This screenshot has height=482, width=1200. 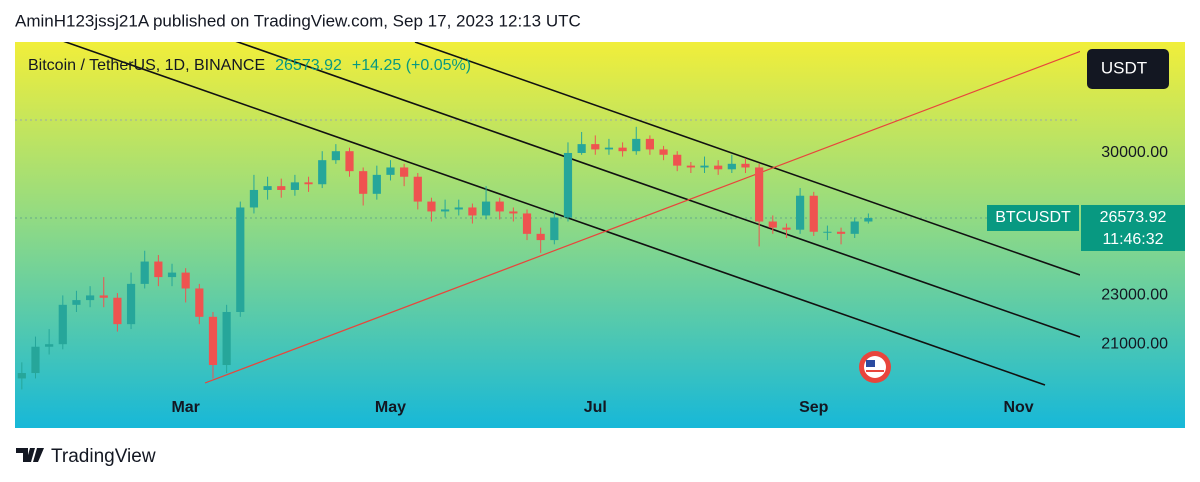 I want to click on y-tick-label: 30000.00, so click(x=1134, y=152).